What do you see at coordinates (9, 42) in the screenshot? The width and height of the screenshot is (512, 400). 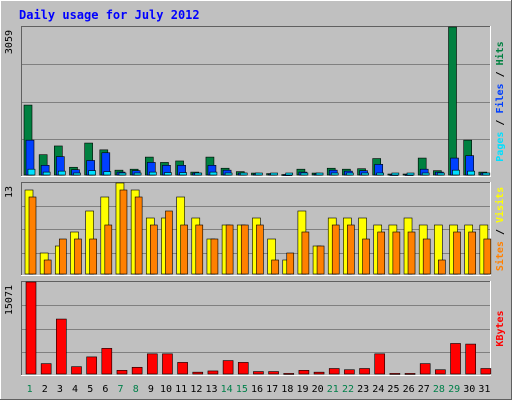 I see `hits-ymax-label: 3059` at bounding box center [9, 42].